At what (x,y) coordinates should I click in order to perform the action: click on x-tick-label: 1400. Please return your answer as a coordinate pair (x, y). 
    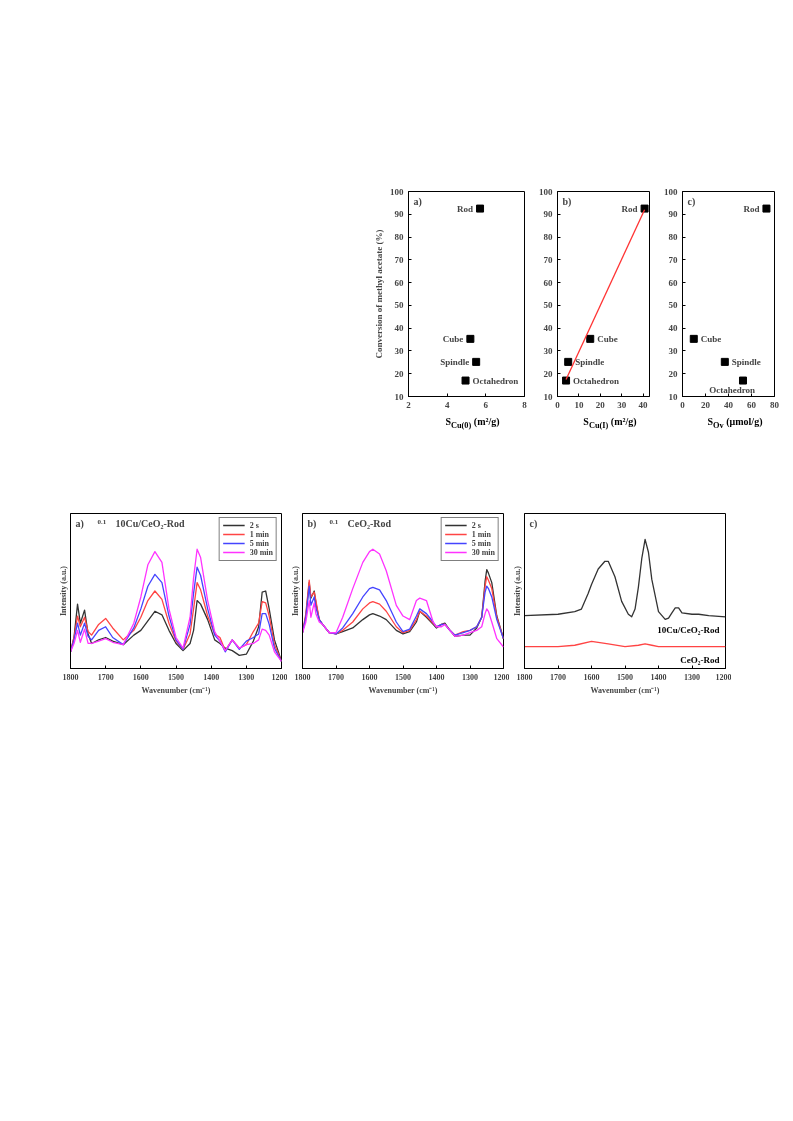
    Looking at the image, I should click on (211, 677).